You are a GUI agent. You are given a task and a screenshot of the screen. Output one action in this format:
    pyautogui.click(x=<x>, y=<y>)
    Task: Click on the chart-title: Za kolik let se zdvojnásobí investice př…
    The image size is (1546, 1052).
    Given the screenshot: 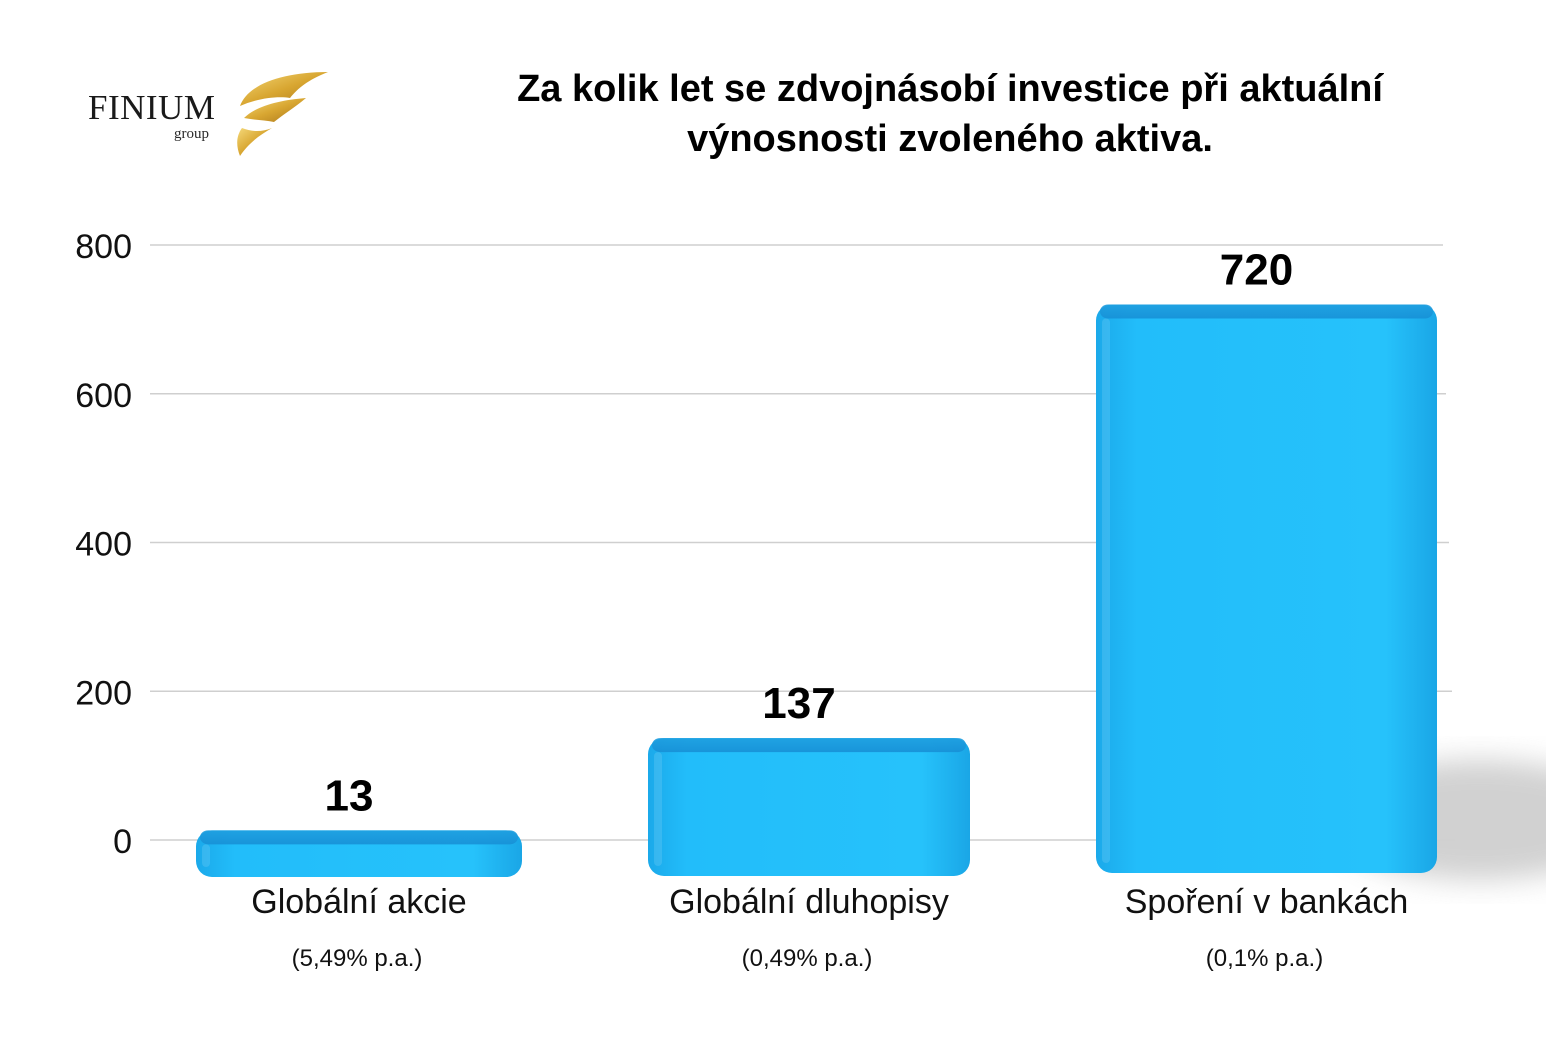 What is the action you would take?
    pyautogui.click(x=950, y=114)
    